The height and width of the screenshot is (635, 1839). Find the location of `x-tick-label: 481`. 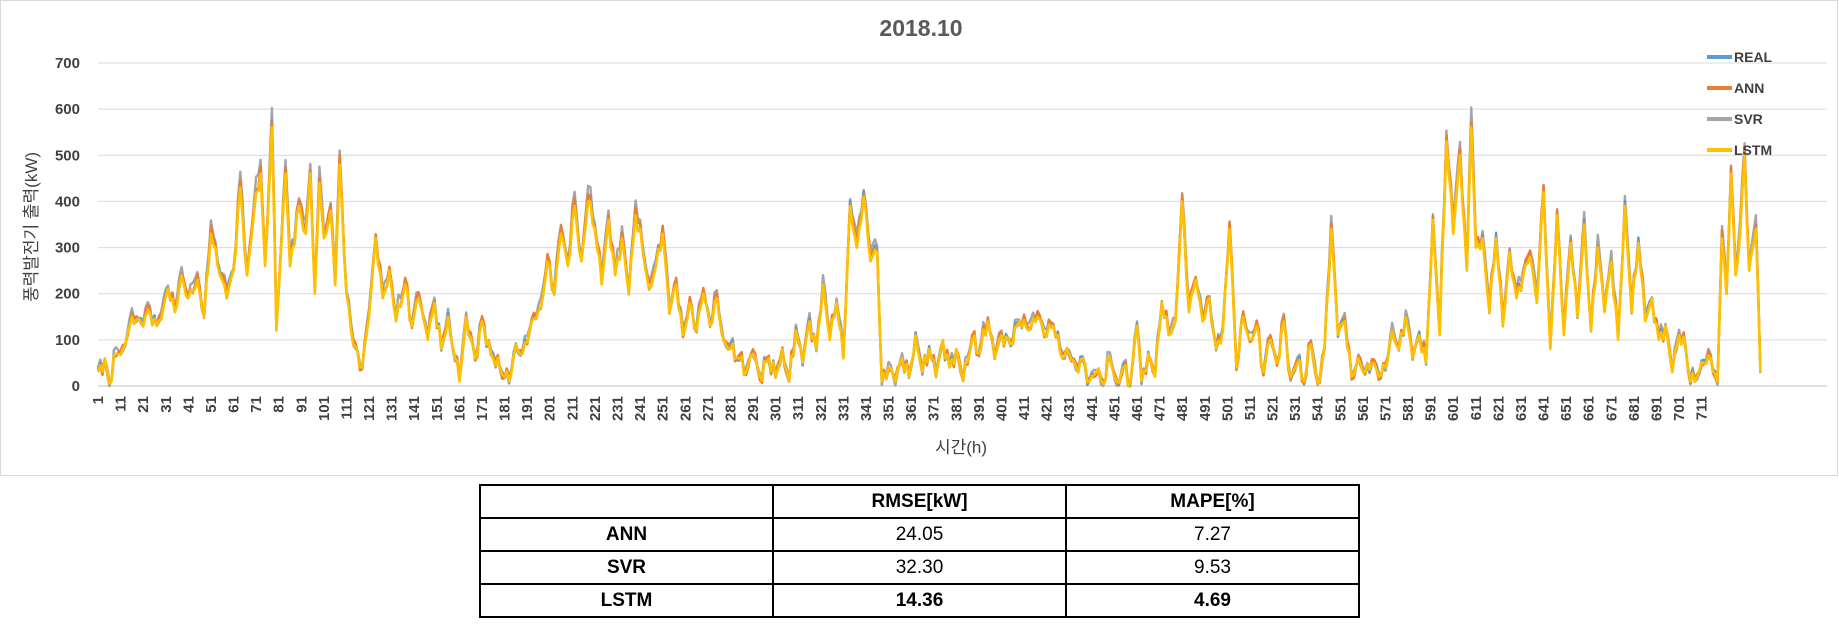

x-tick-label: 481 is located at coordinates (1182, 408).